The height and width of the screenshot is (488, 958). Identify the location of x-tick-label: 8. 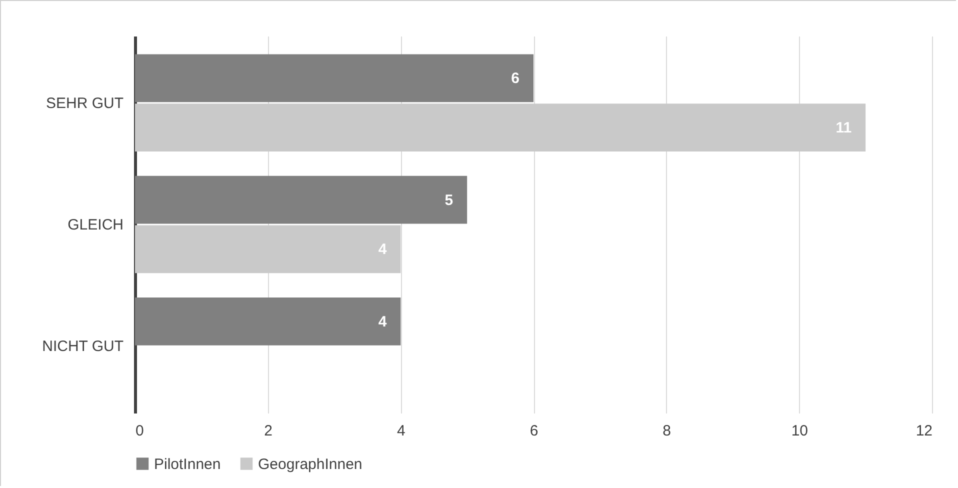
(667, 431).